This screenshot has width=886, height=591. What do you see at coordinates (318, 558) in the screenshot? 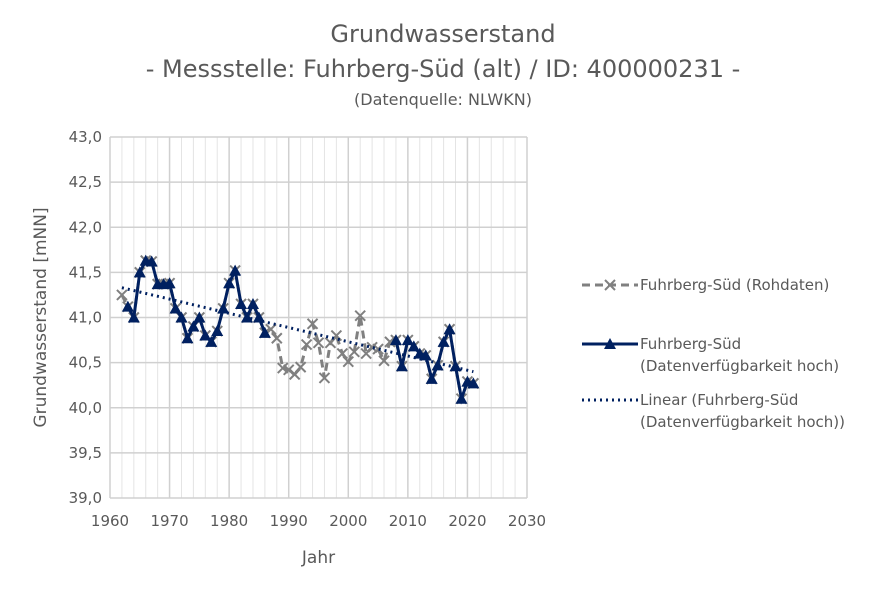
I see `x-axis-title: Jahr` at bounding box center [318, 558].